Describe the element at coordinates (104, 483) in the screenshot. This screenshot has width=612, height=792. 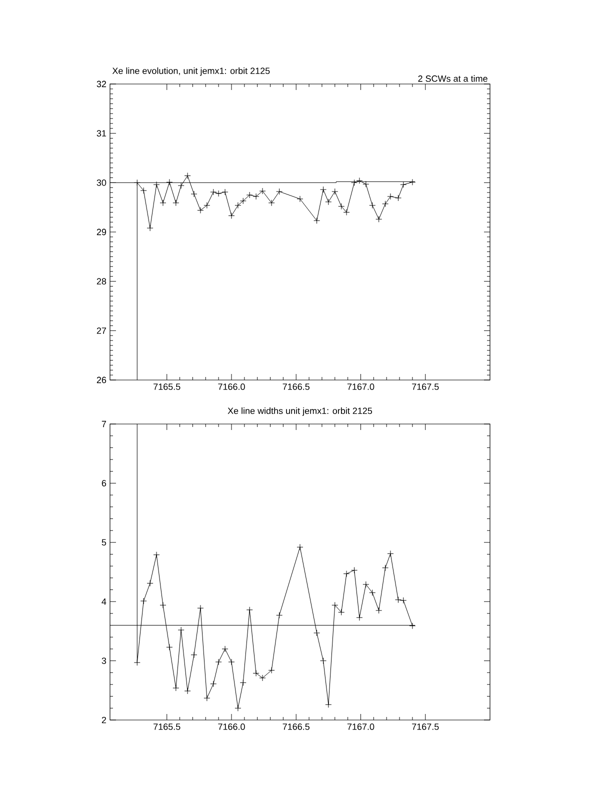
I see `y-tick-label: 6` at that location.